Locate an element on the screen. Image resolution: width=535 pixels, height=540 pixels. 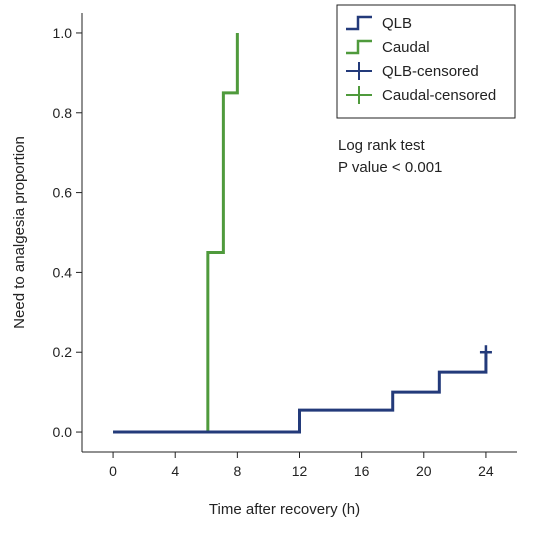
annotation-line: P value < 0.001 is located at coordinates (390, 167).